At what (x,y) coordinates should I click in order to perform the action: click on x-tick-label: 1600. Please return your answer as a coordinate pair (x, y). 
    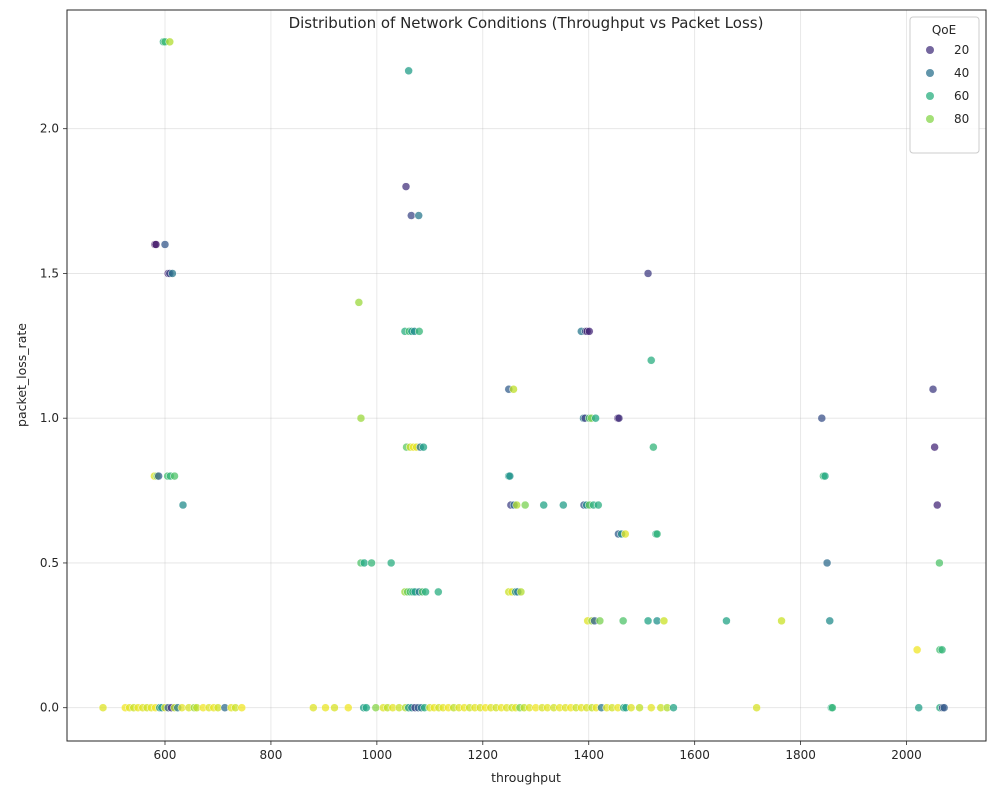
    Looking at the image, I should click on (694, 755).